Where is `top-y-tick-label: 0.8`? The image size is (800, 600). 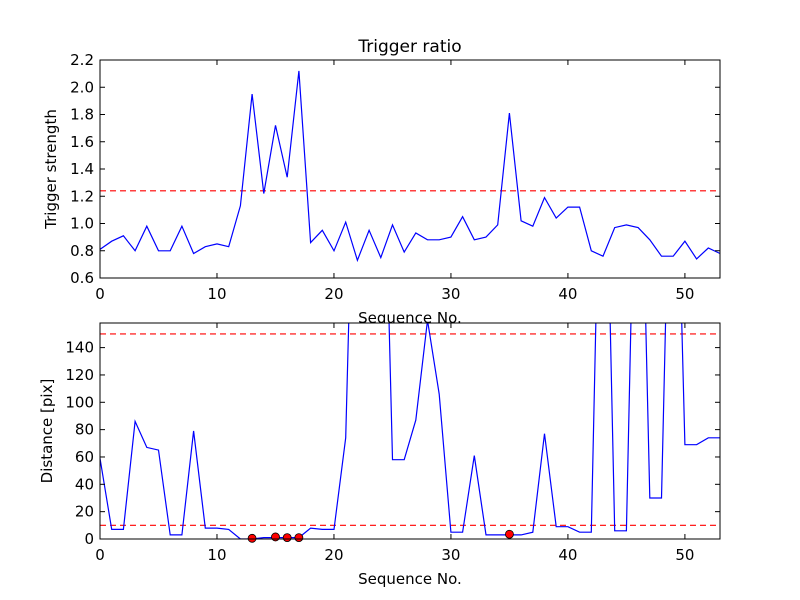 top-y-tick-label: 0.8 is located at coordinates (82, 251).